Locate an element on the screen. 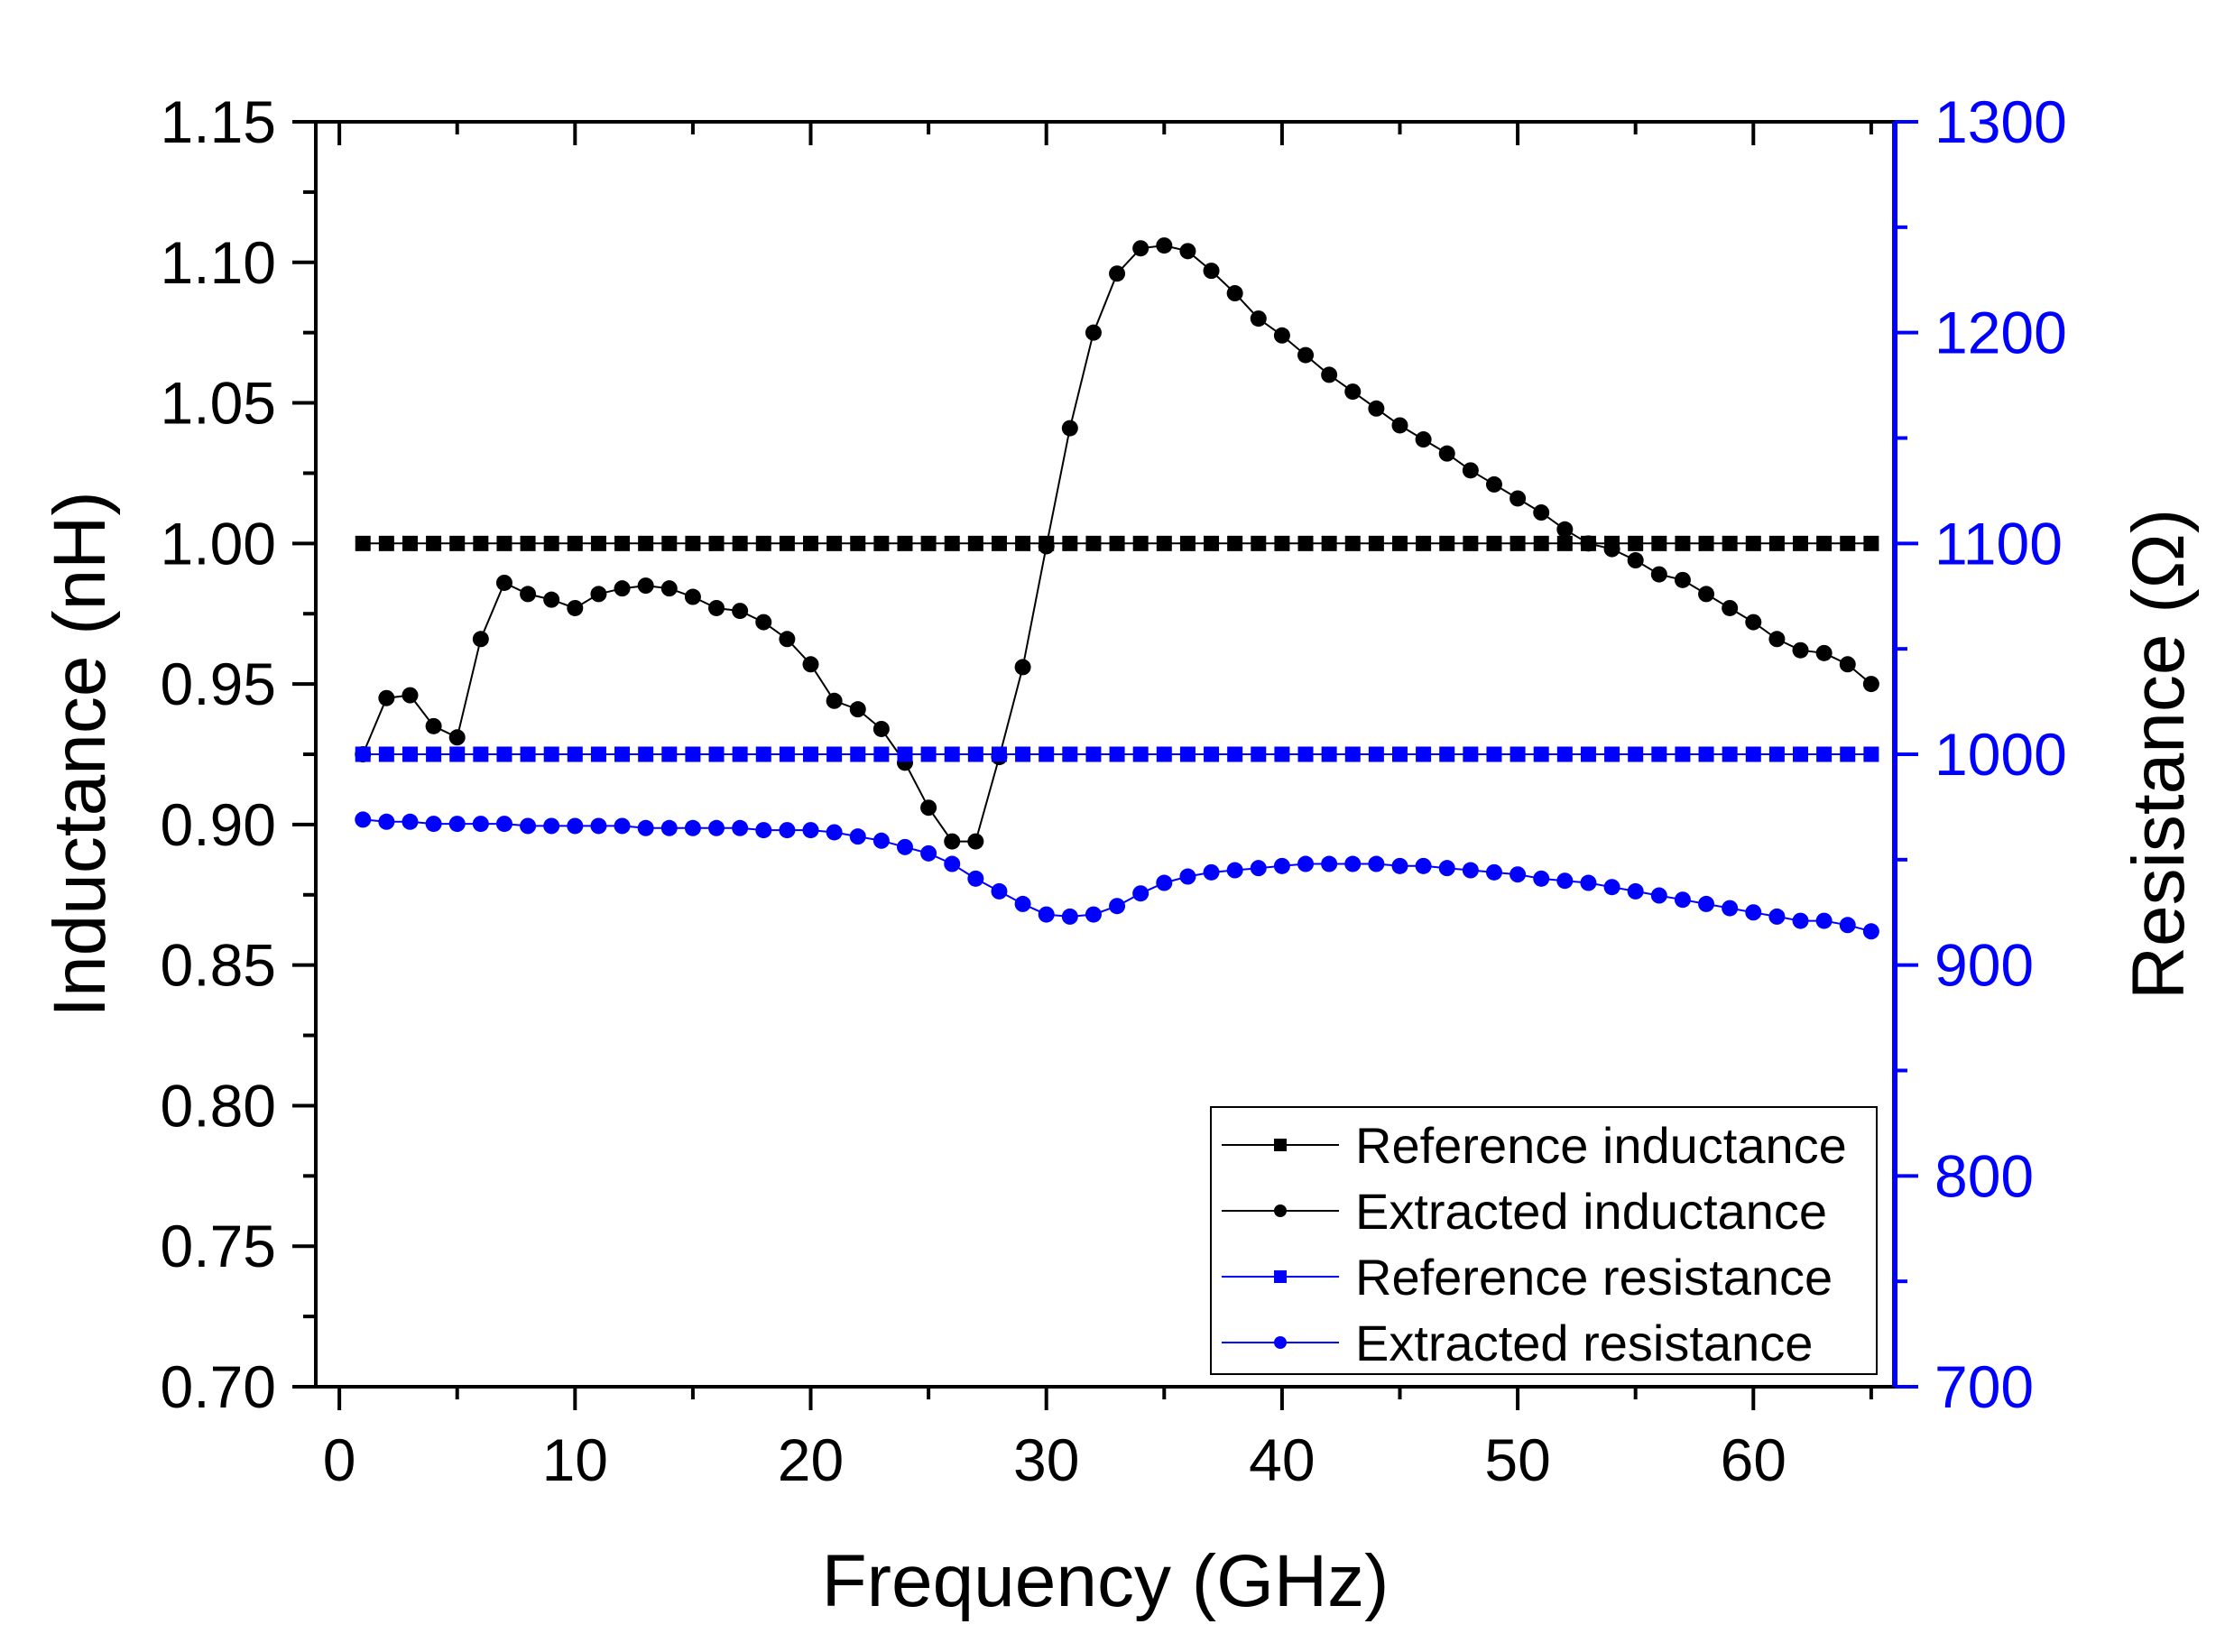  legend-label: Extracted resistance is located at coordinates (1584, 1343).